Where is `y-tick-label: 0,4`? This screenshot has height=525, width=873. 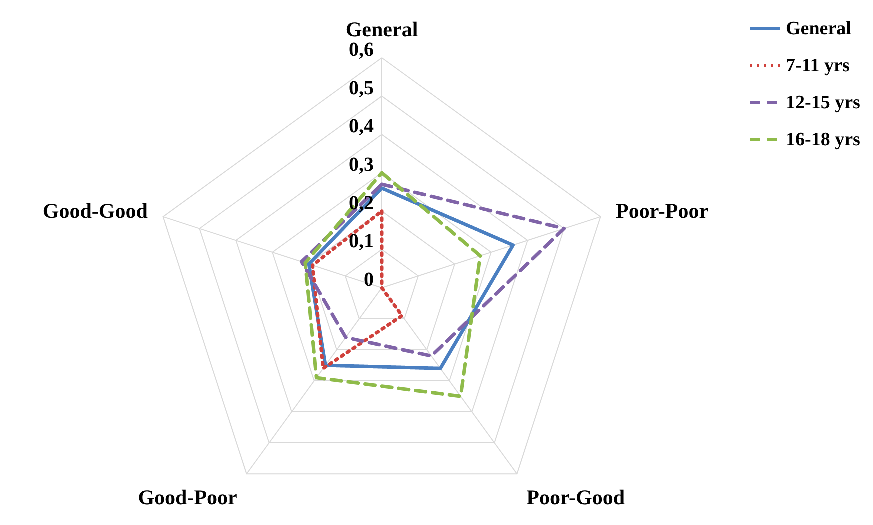
y-tick-label: 0,4 is located at coordinates (361, 127).